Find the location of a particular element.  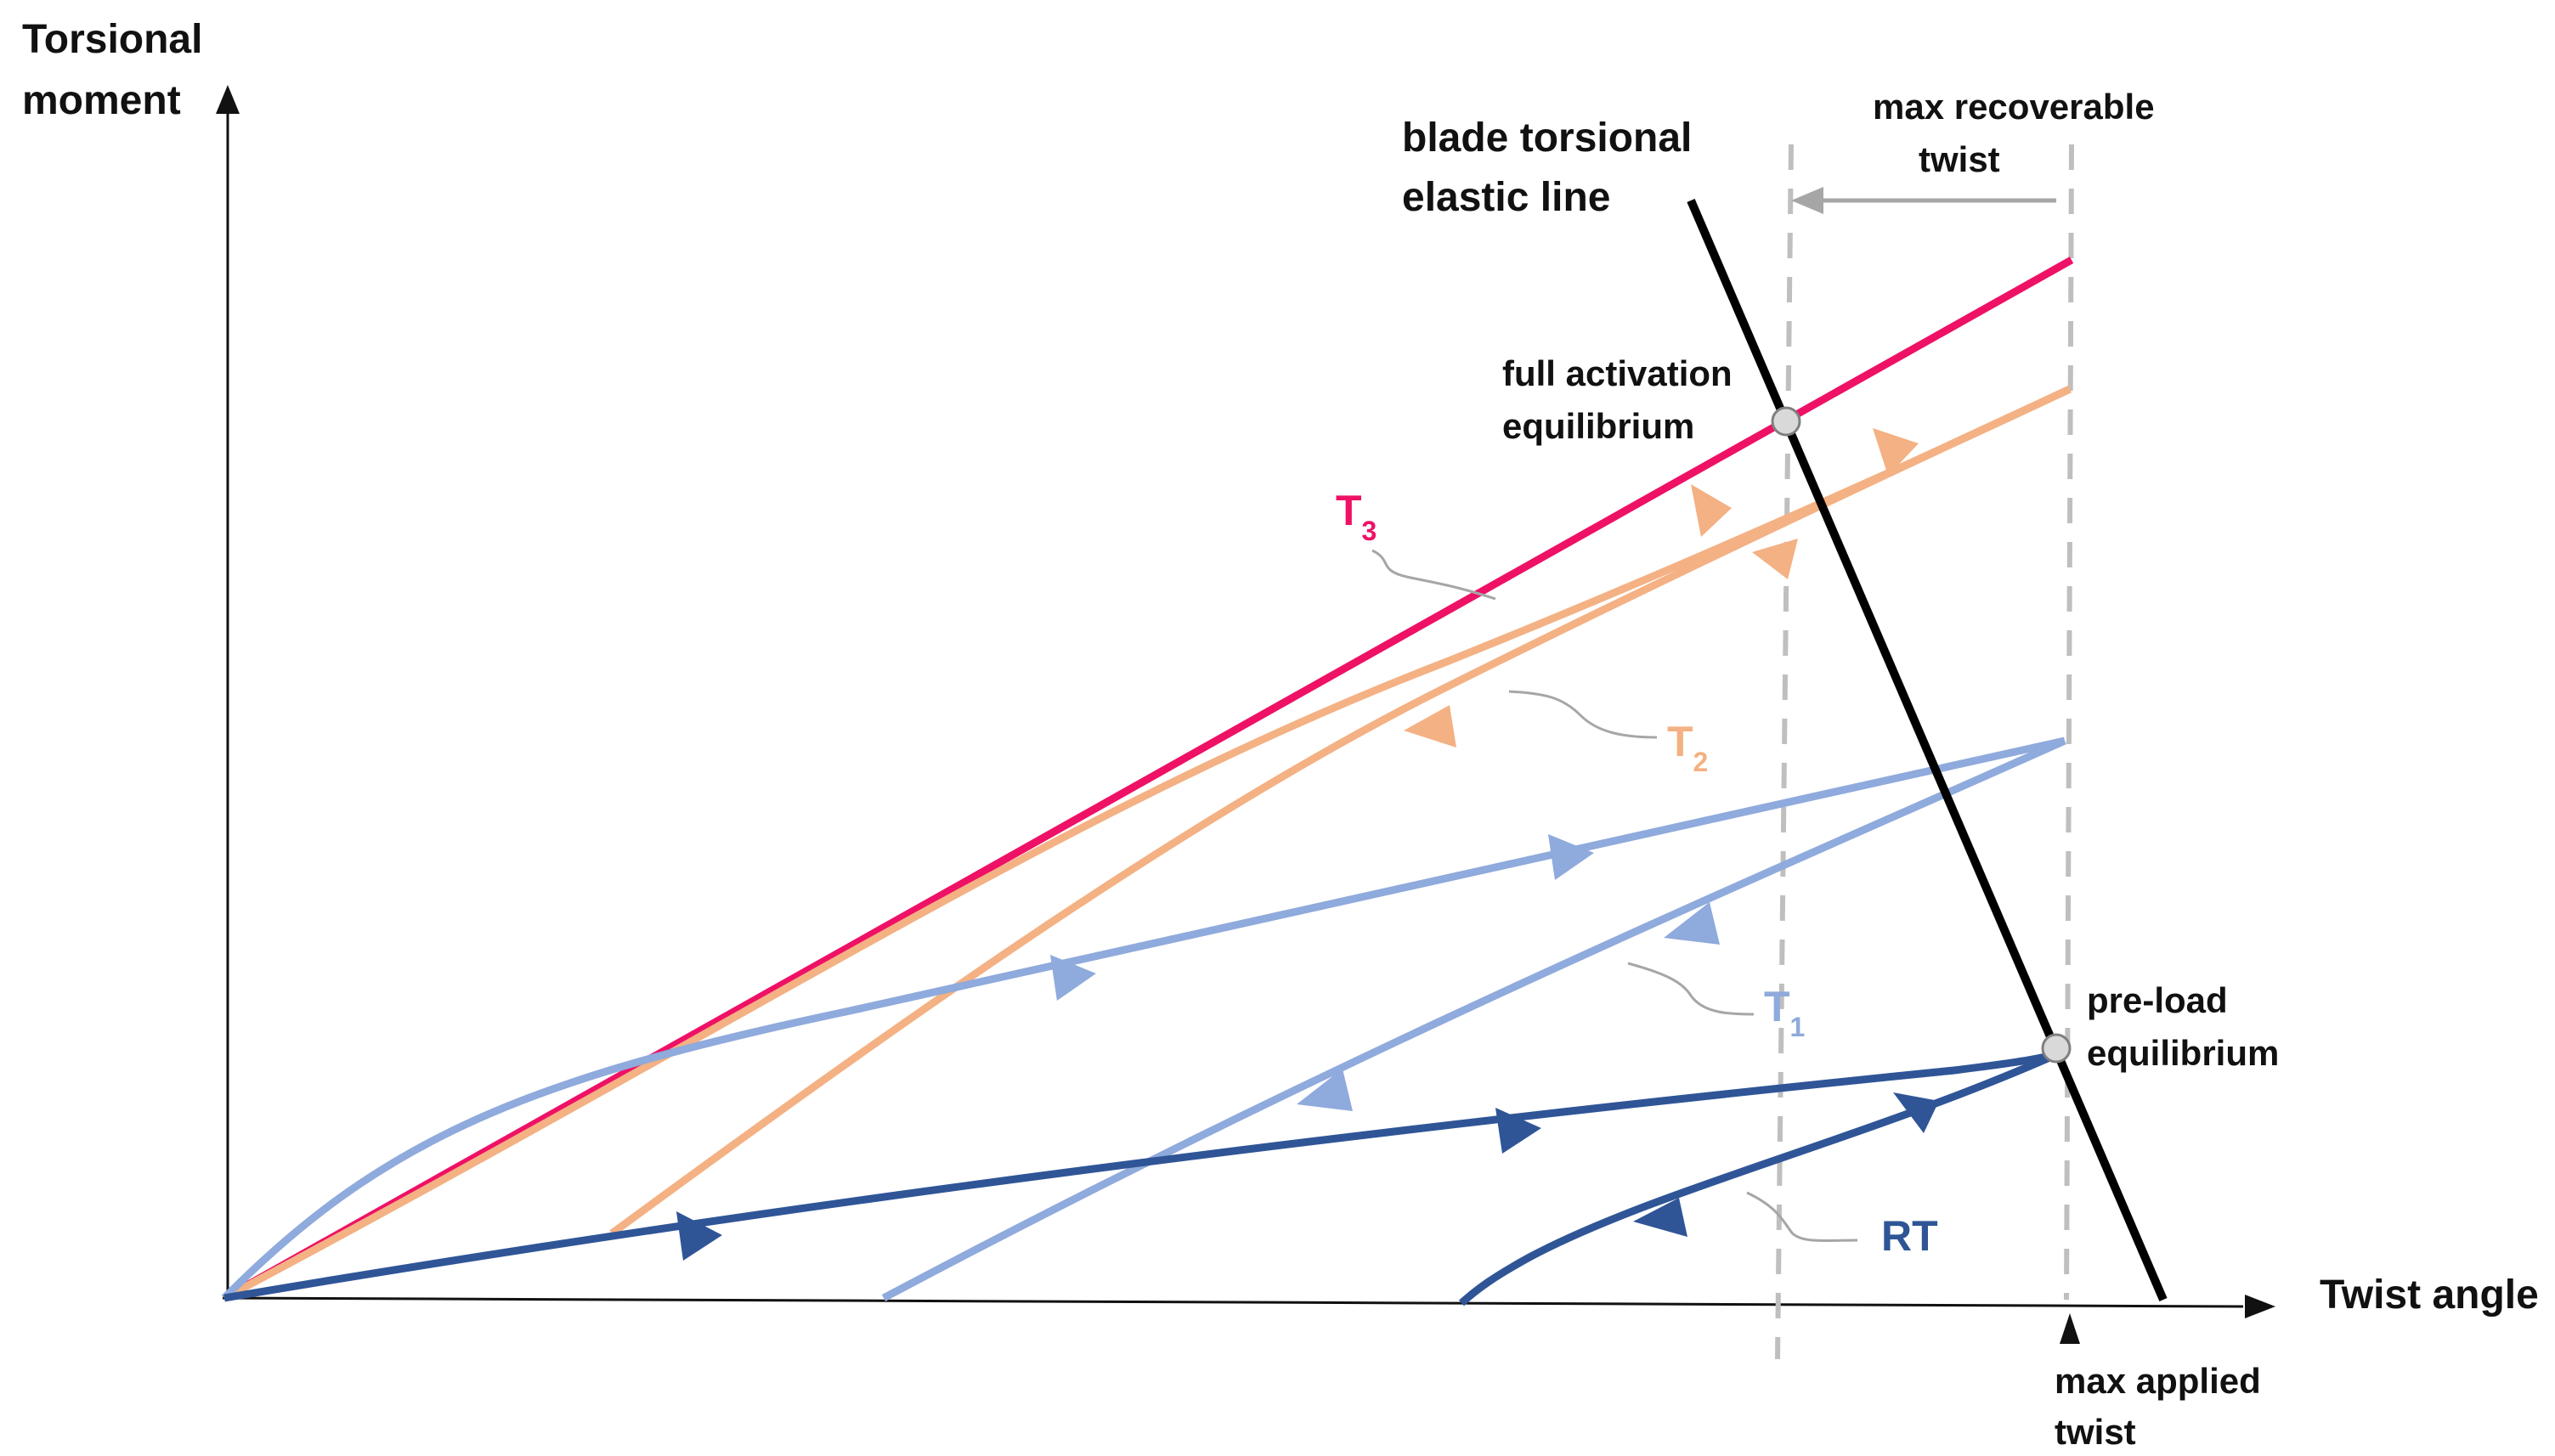

full-activation-label-line1: full activation is located at coordinates (1618, 373).